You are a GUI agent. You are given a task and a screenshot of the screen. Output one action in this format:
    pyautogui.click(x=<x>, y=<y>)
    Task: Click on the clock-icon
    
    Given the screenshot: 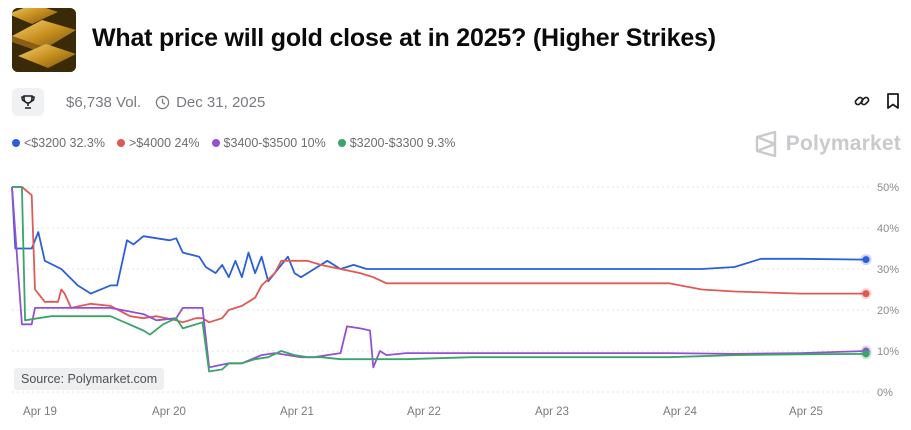 What is the action you would take?
    pyautogui.click(x=162, y=102)
    